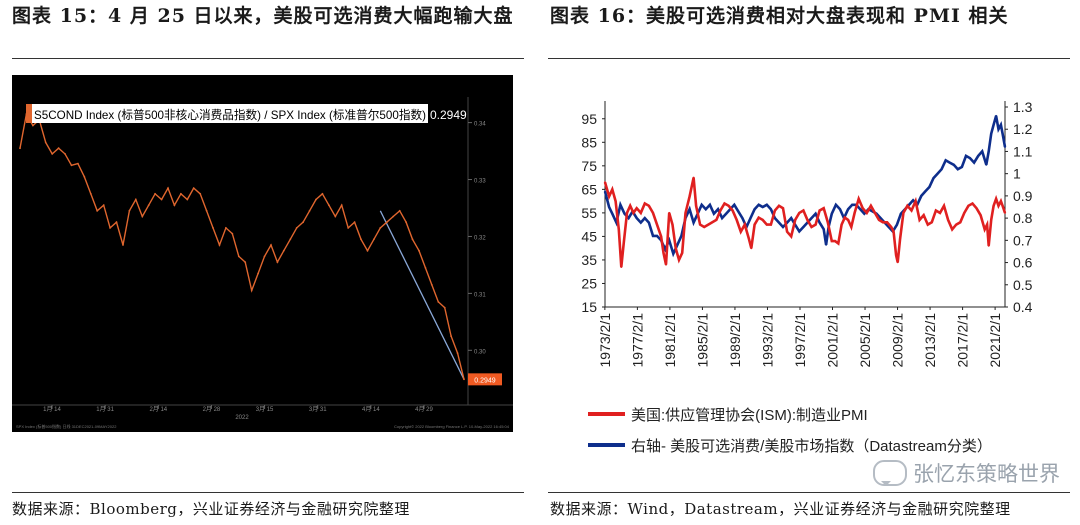  What do you see at coordinates (589, 283) in the screenshot?
I see `left-y-label-1: 25` at bounding box center [589, 283].